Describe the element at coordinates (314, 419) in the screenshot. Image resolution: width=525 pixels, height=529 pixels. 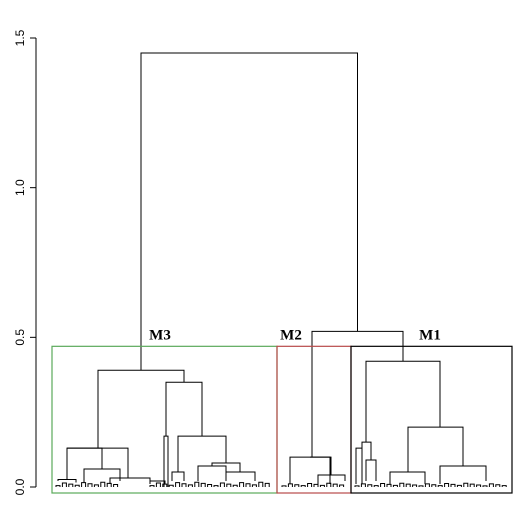
I see `cluster-box-m2` at that location.